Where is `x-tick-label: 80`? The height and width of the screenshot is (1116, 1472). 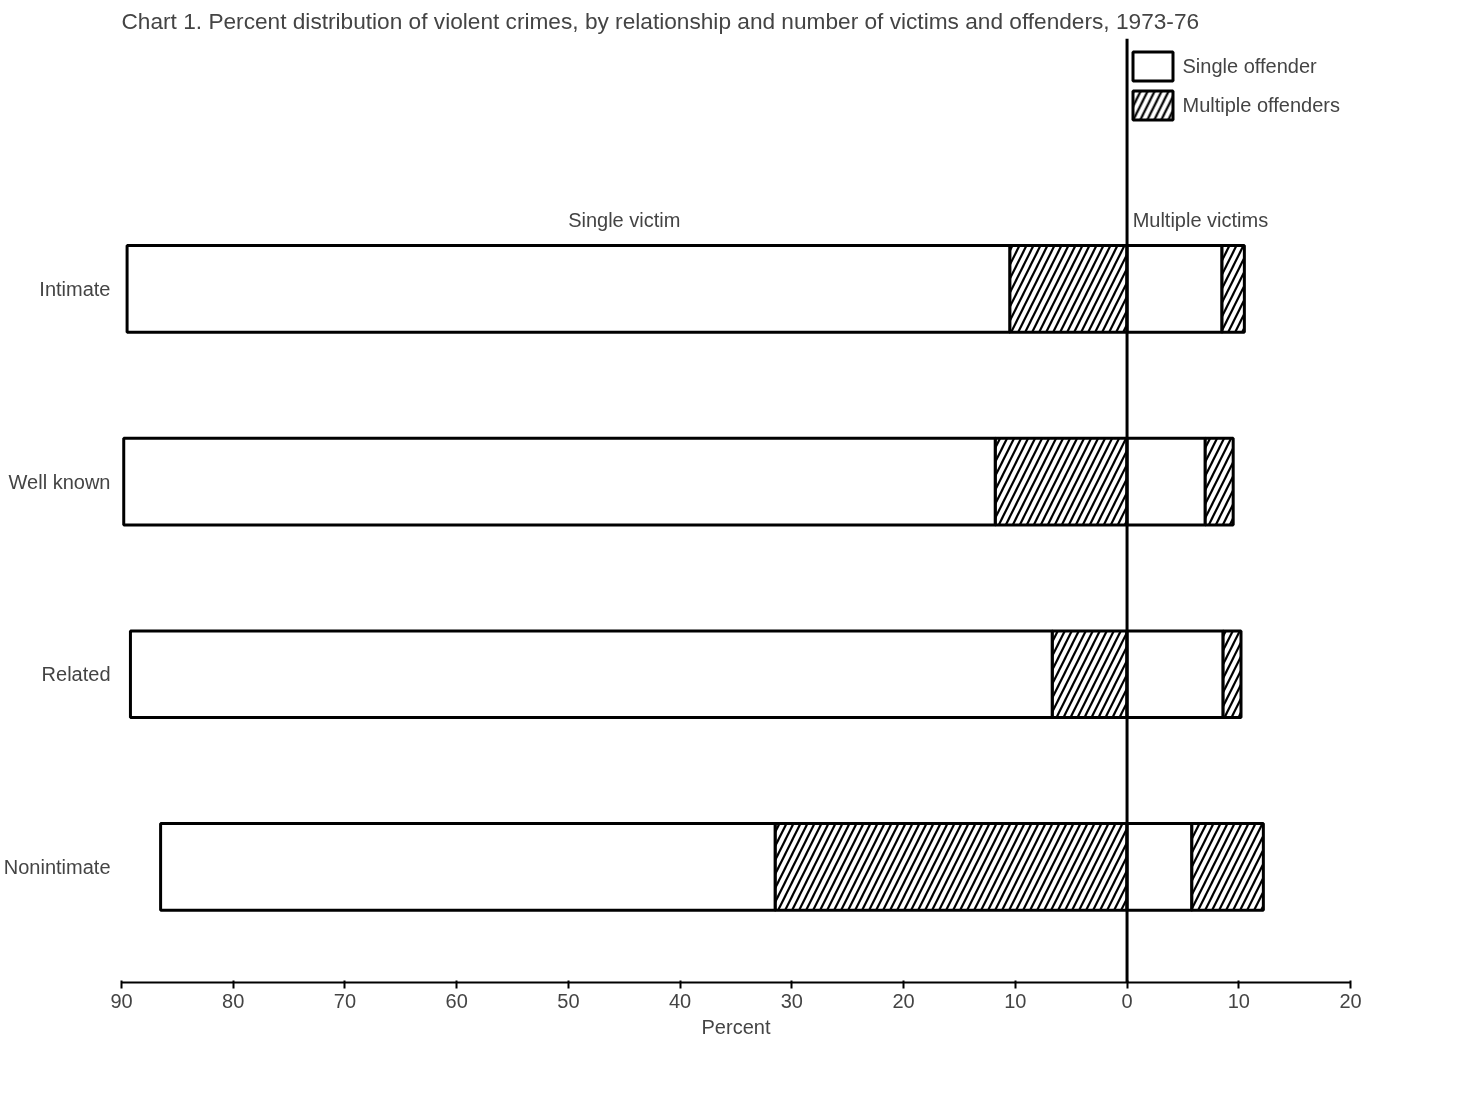
x-tick-label: 80 is located at coordinates (233, 1000).